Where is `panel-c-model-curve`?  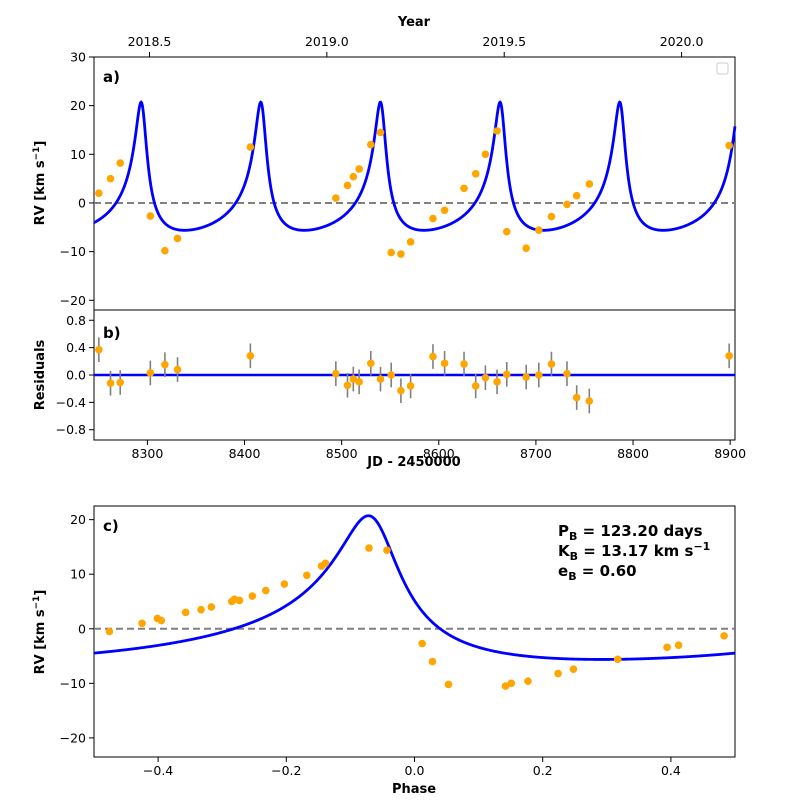 panel-c-model-curve is located at coordinates (414, 587).